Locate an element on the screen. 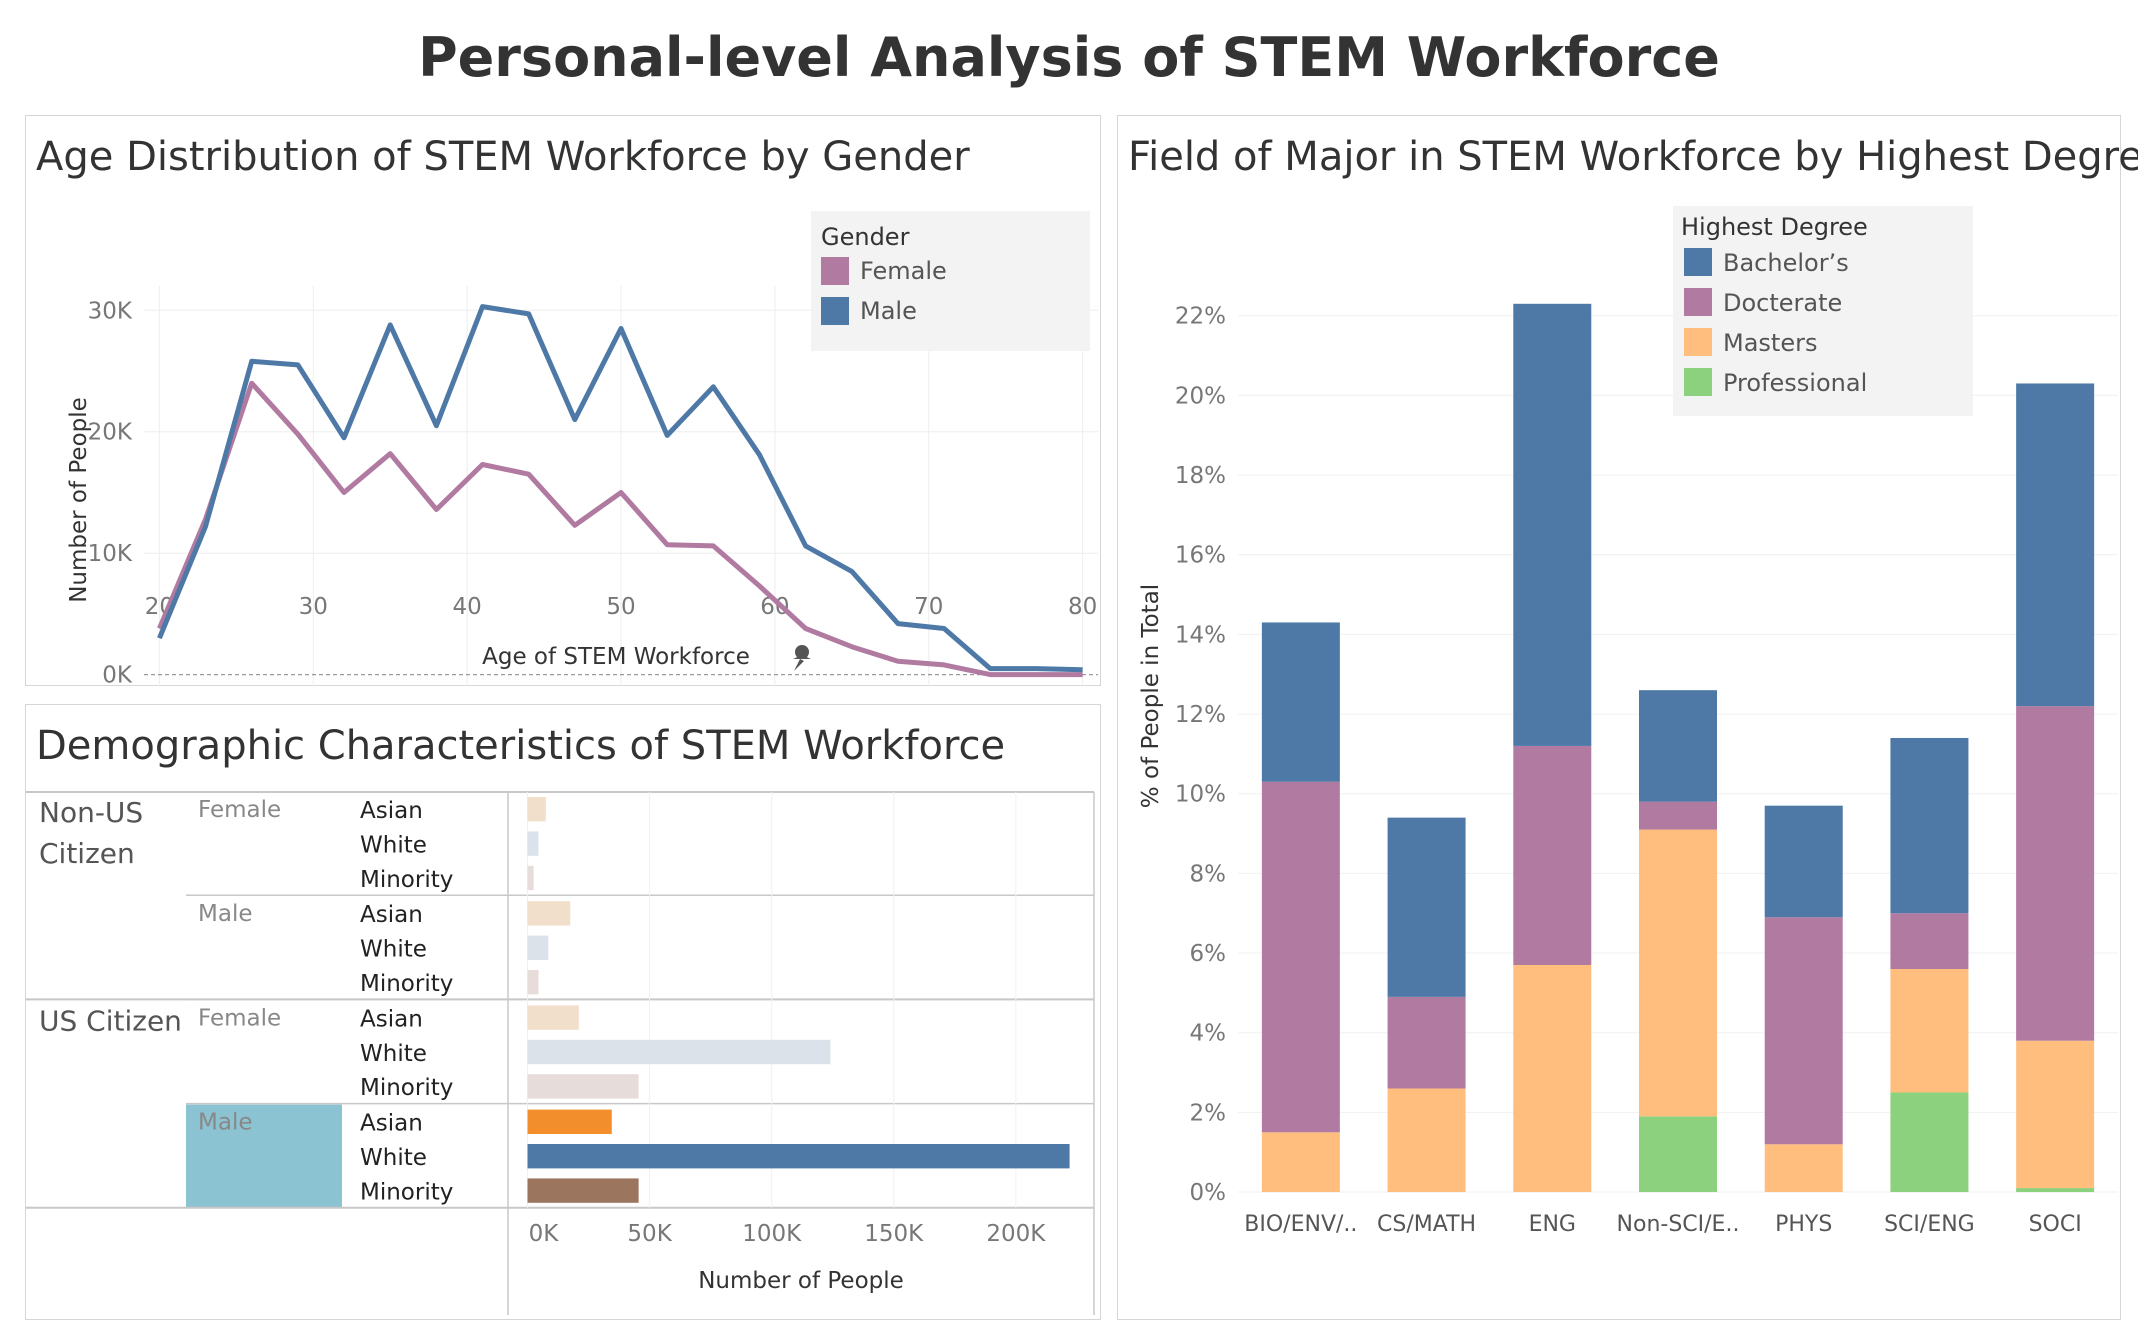 The height and width of the screenshot is (1336, 2138). pin-icon is located at coordinates (802, 658).